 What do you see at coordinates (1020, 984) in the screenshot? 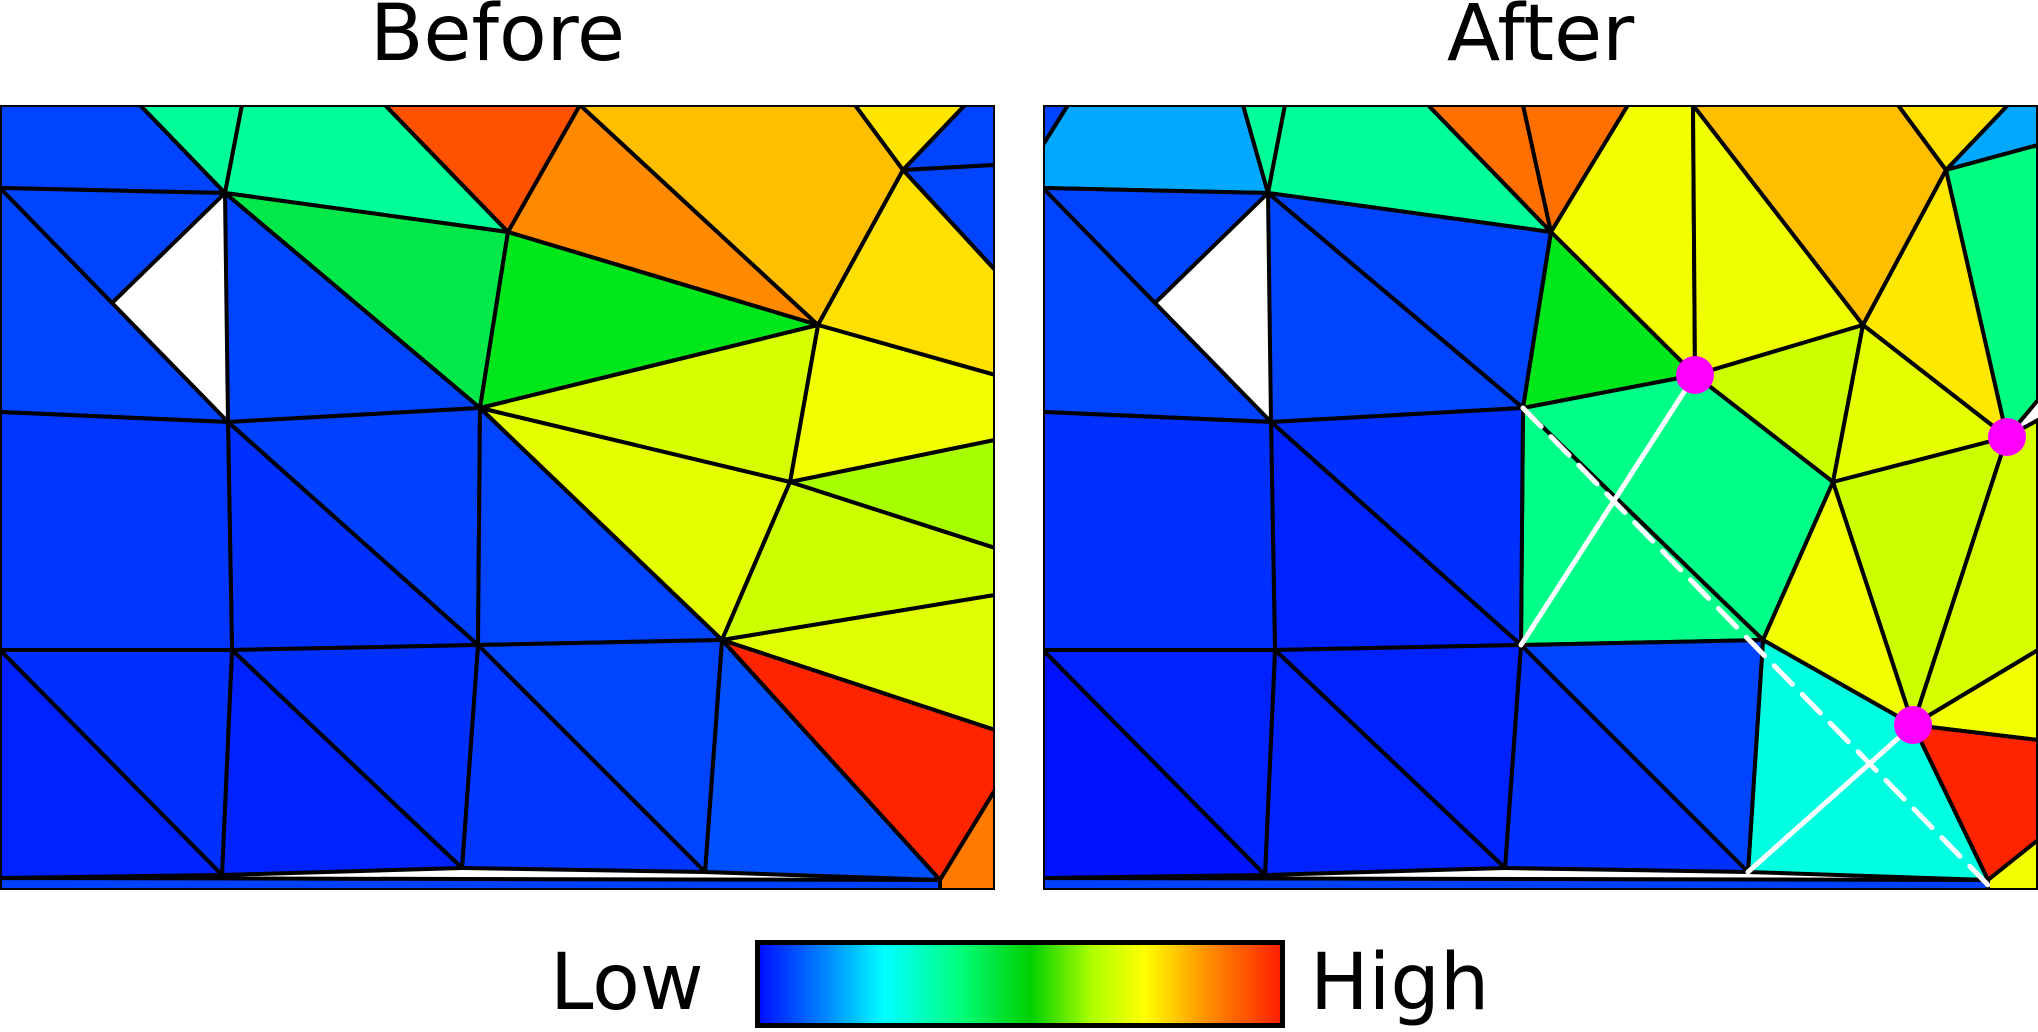
I see `colorbar` at bounding box center [1020, 984].